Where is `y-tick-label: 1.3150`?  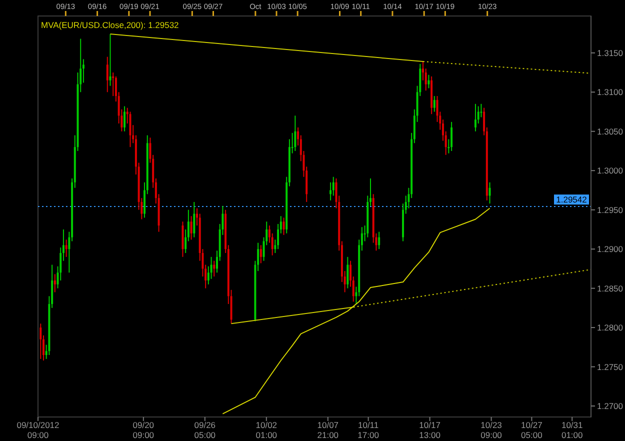
y-tick-label: 1.3150 is located at coordinates (610, 53).